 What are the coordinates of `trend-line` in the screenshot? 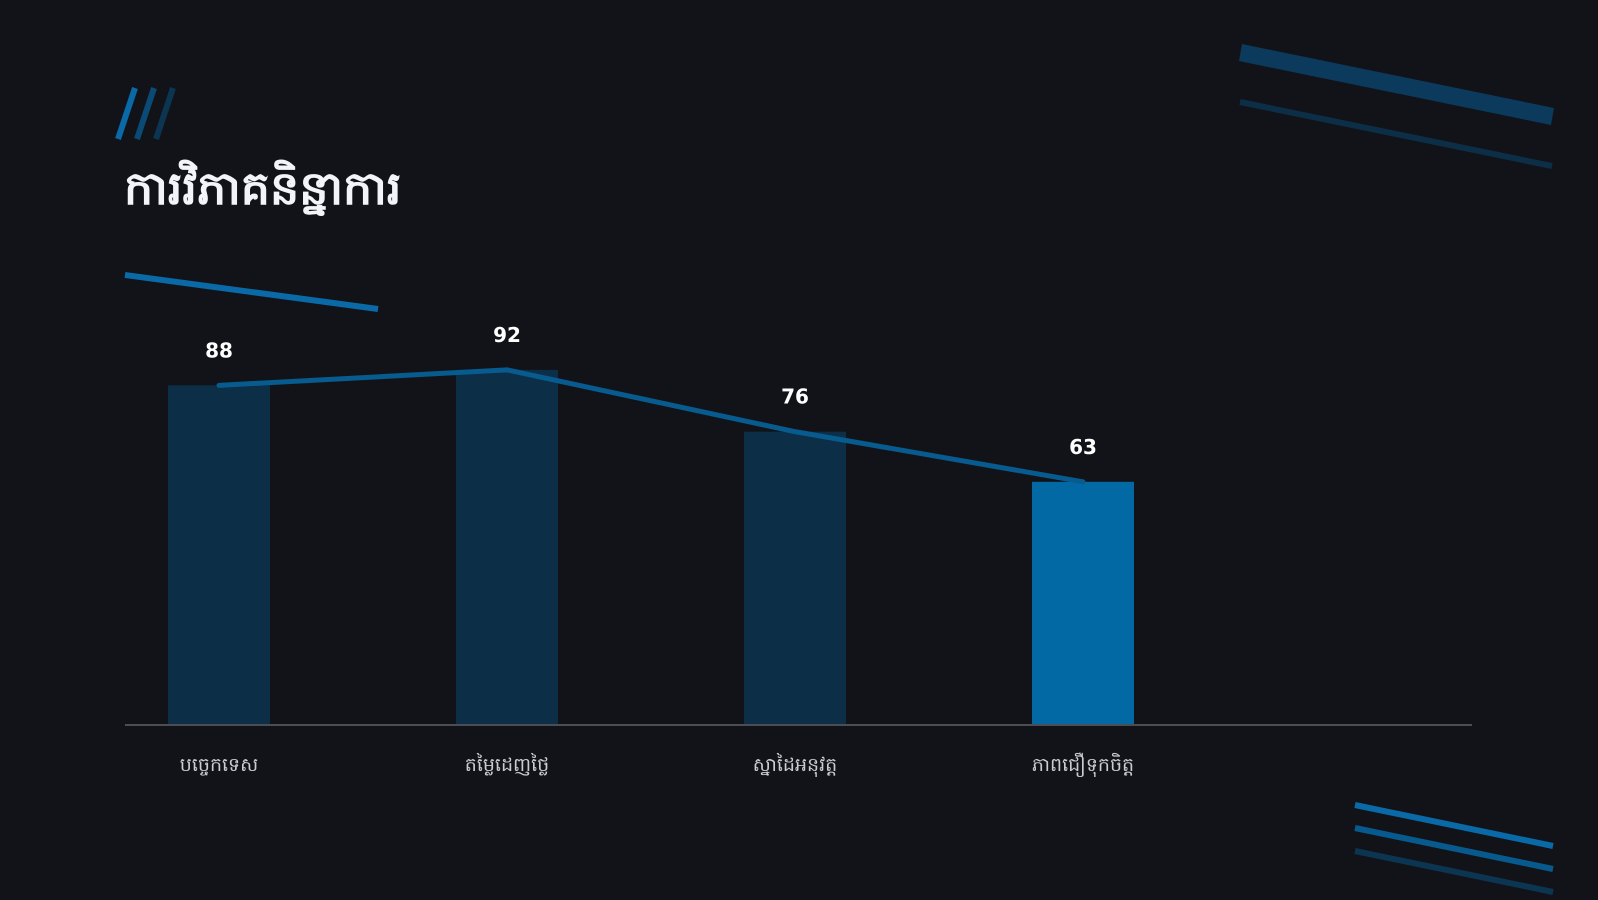 It's located at (651, 426).